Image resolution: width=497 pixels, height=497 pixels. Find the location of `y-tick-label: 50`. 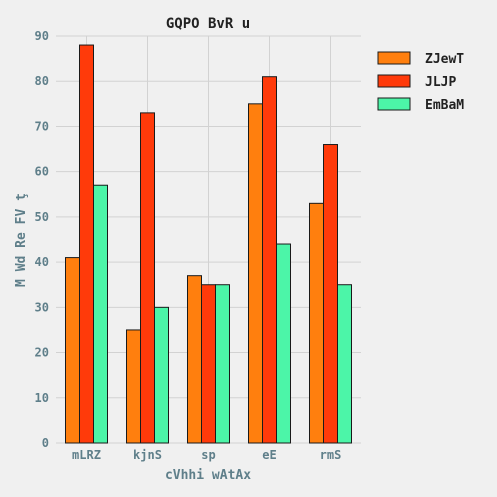

y-tick-label: 50 is located at coordinates (42, 217).